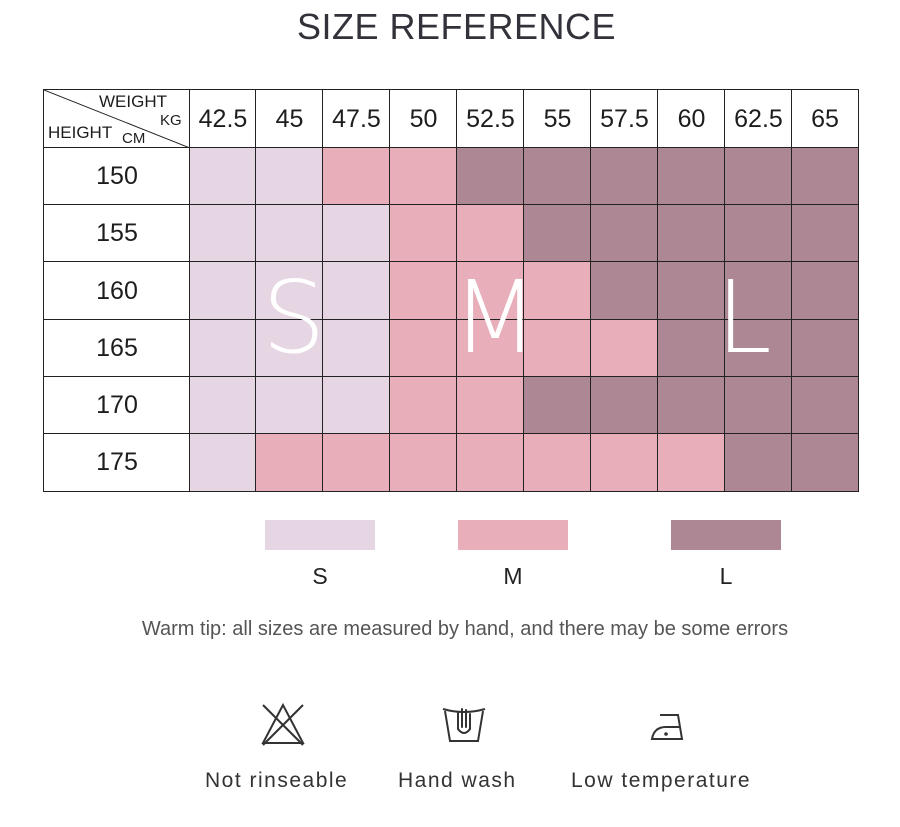 The width and height of the screenshot is (900, 827). Describe the element at coordinates (289, 119) in the screenshot. I see `weight-header-45: 45` at that location.